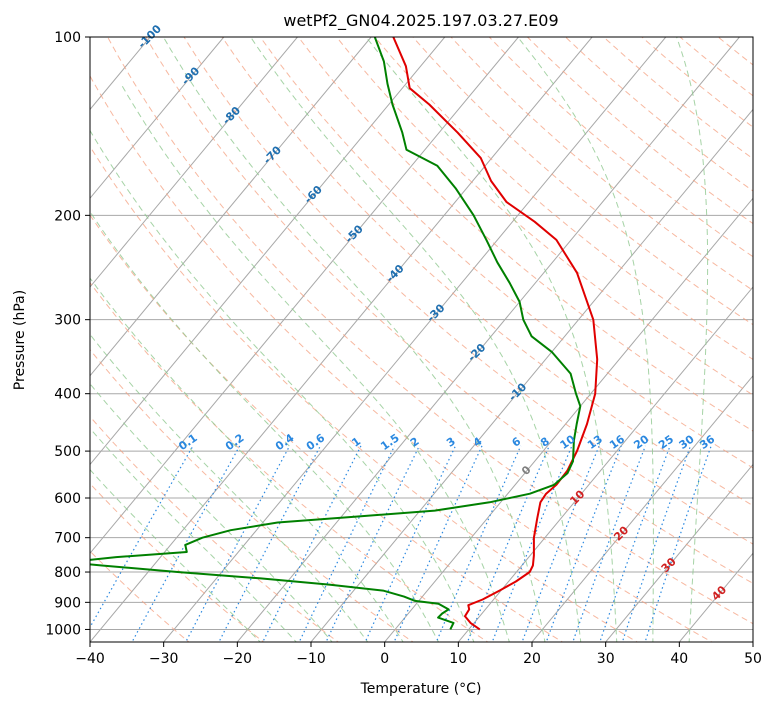  What do you see at coordinates (187, 442) in the screenshot?
I see `mixing-ratio-label: 0.1` at bounding box center [187, 442].